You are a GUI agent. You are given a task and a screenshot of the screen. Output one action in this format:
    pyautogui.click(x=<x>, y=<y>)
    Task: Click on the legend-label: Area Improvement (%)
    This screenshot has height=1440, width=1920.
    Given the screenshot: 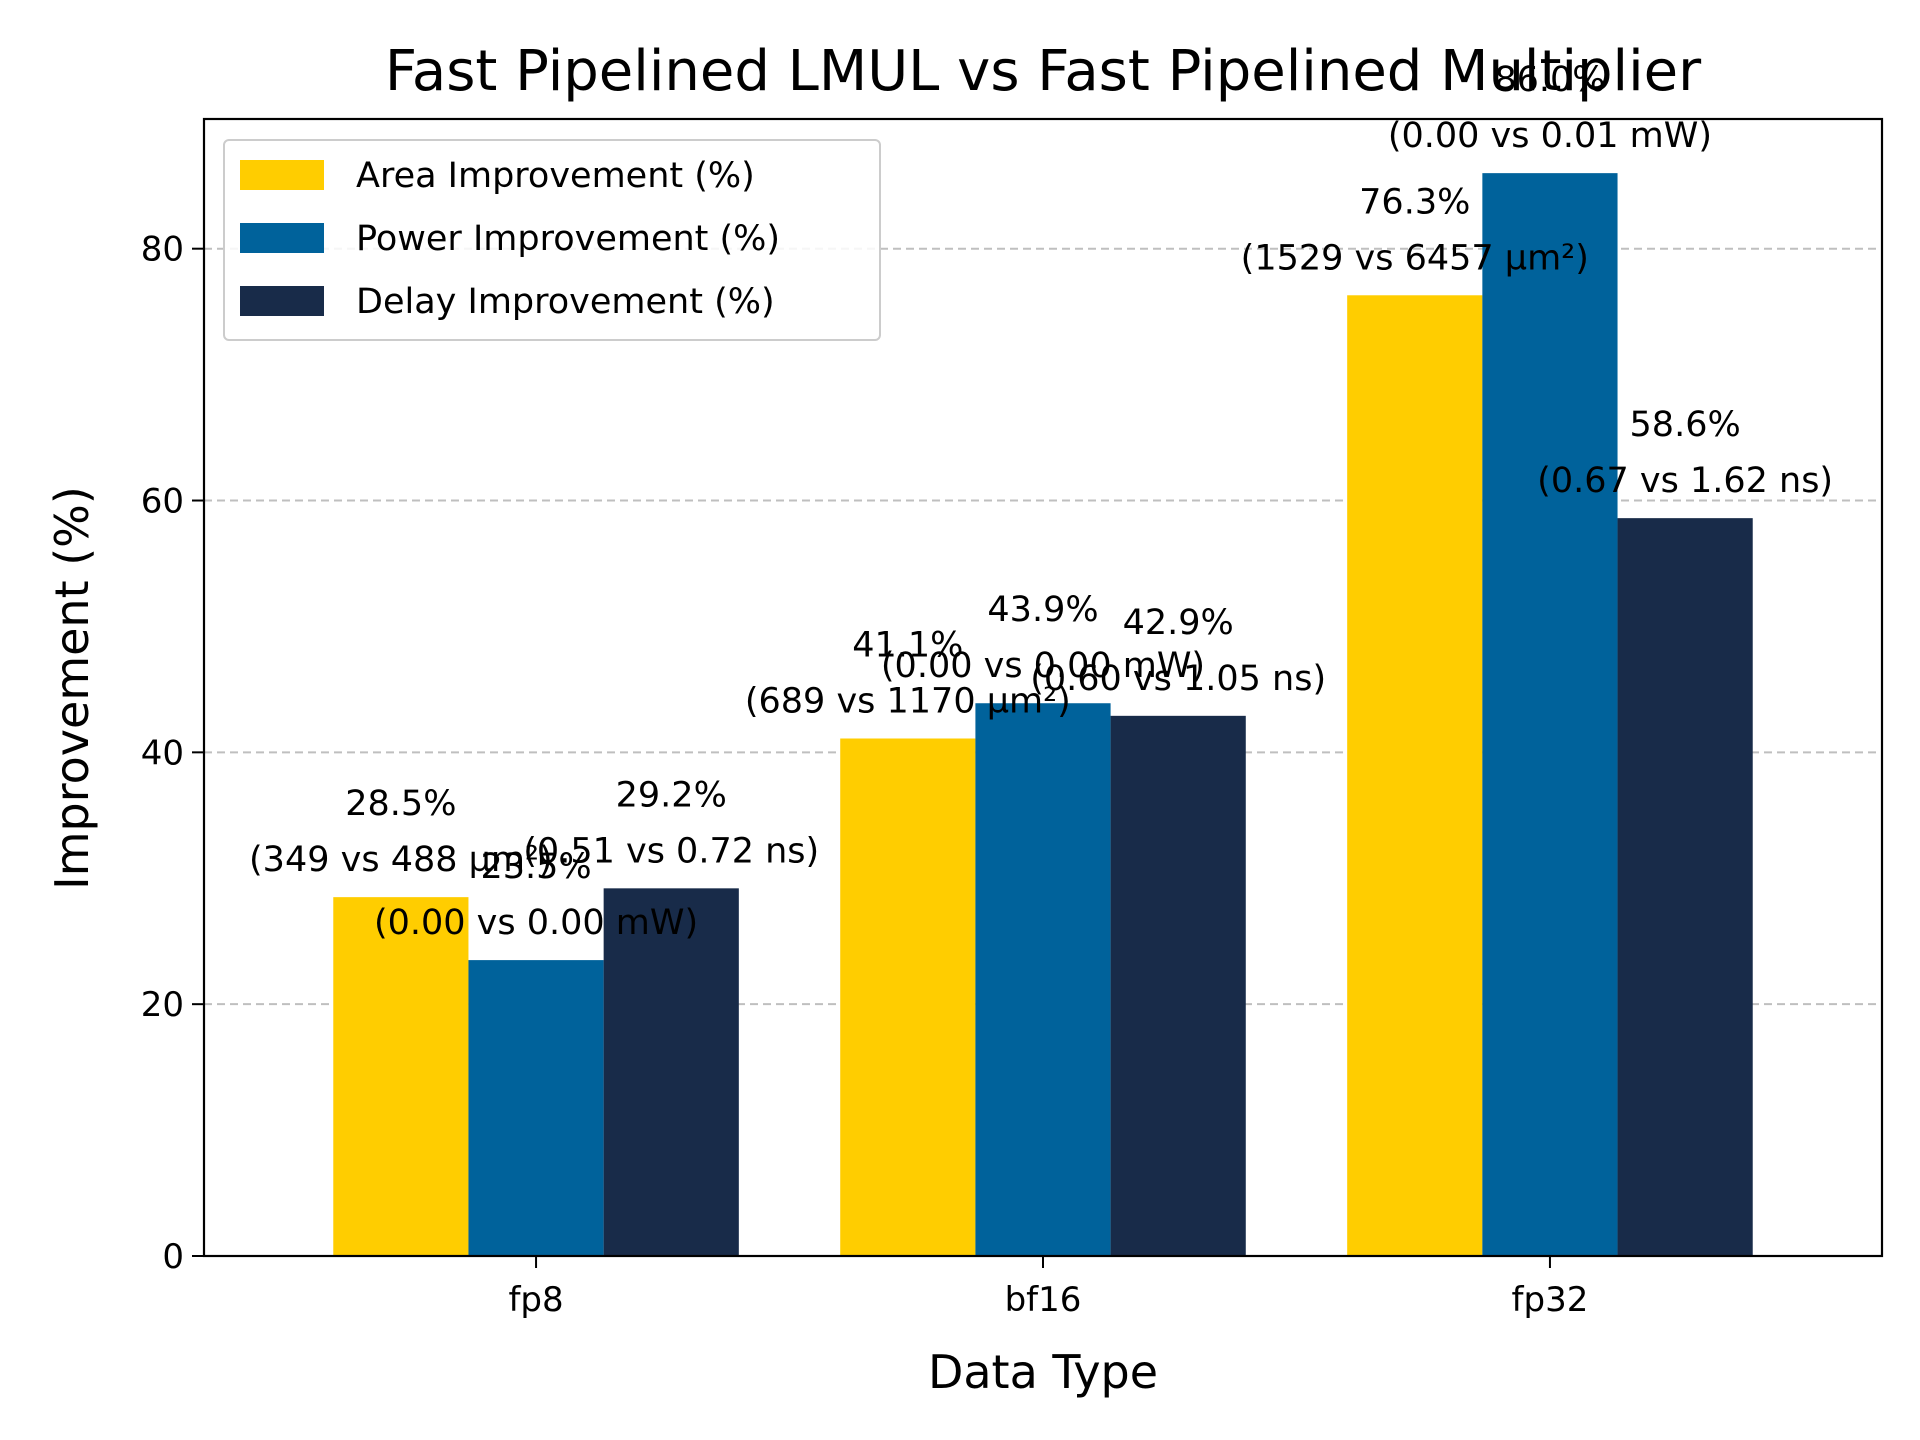 What is the action you would take?
    pyautogui.click(x=555, y=176)
    